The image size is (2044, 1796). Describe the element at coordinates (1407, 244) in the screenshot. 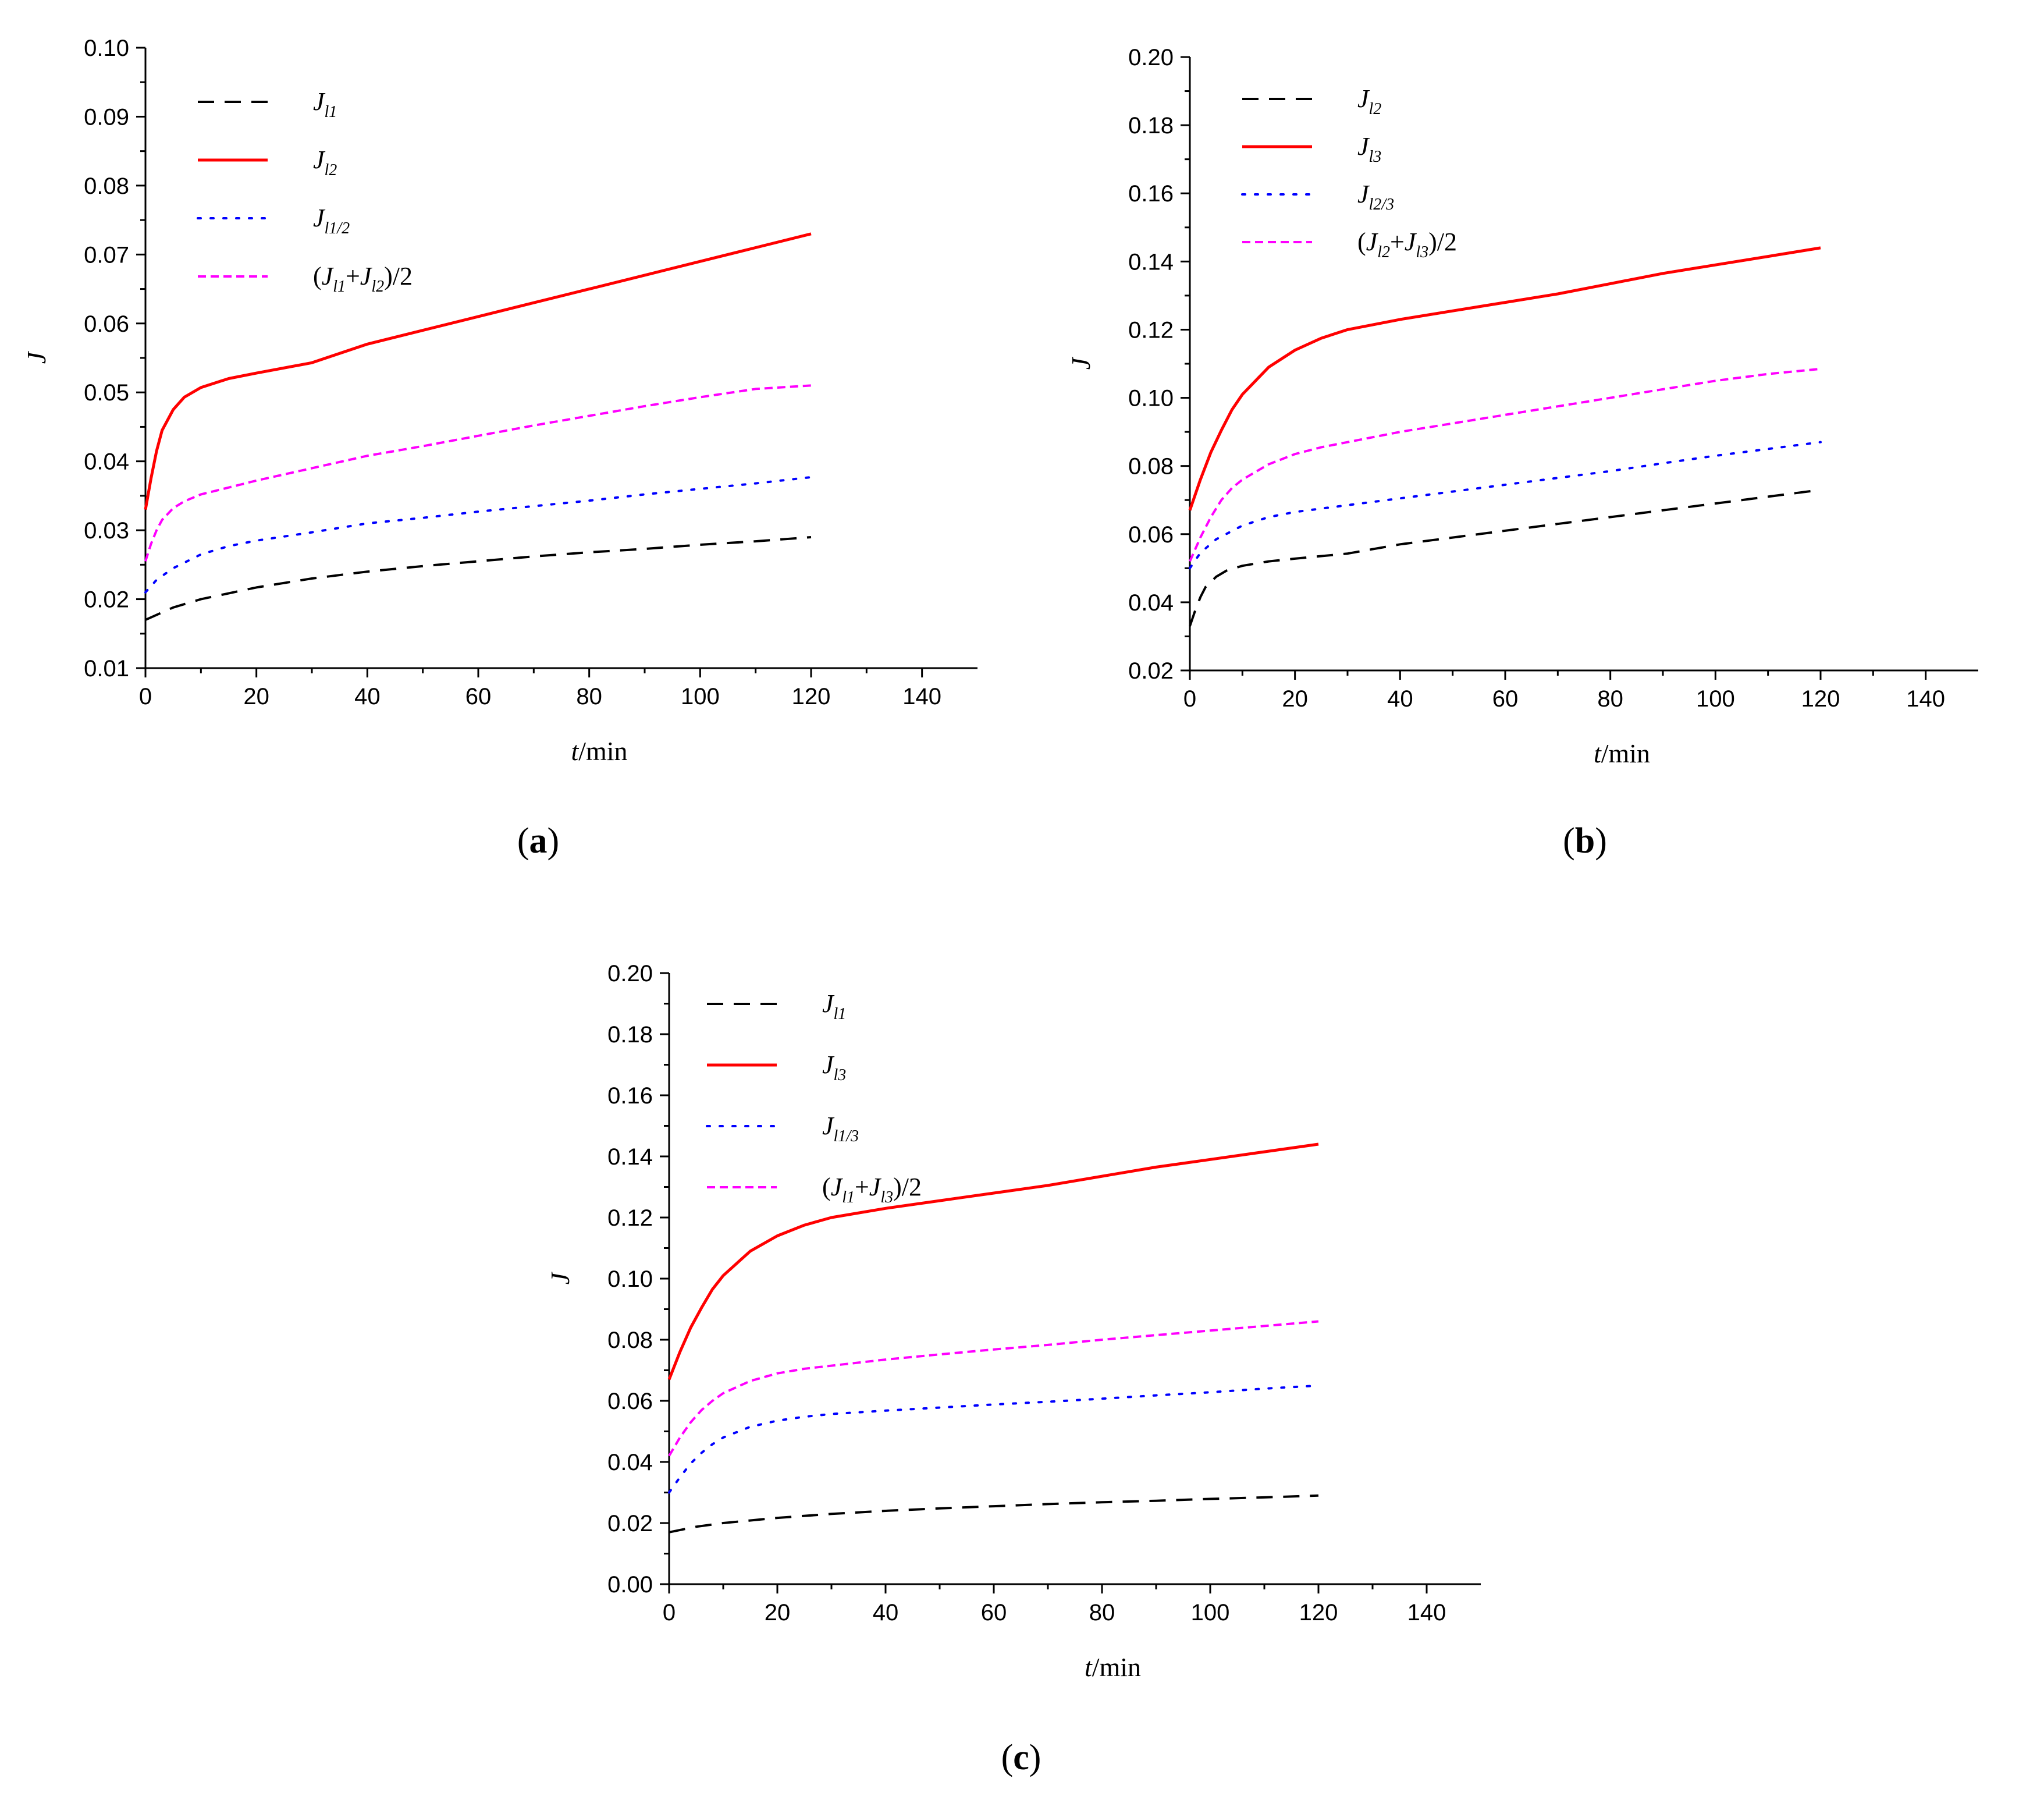

I see `legend-label: (Jl2+Jl3)/2` at that location.